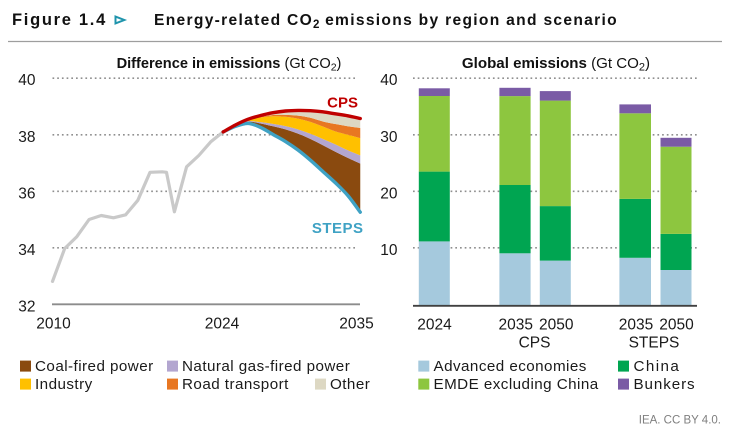 This screenshot has width=729, height=438. I want to click on svg-text: 34, so click(27, 250).